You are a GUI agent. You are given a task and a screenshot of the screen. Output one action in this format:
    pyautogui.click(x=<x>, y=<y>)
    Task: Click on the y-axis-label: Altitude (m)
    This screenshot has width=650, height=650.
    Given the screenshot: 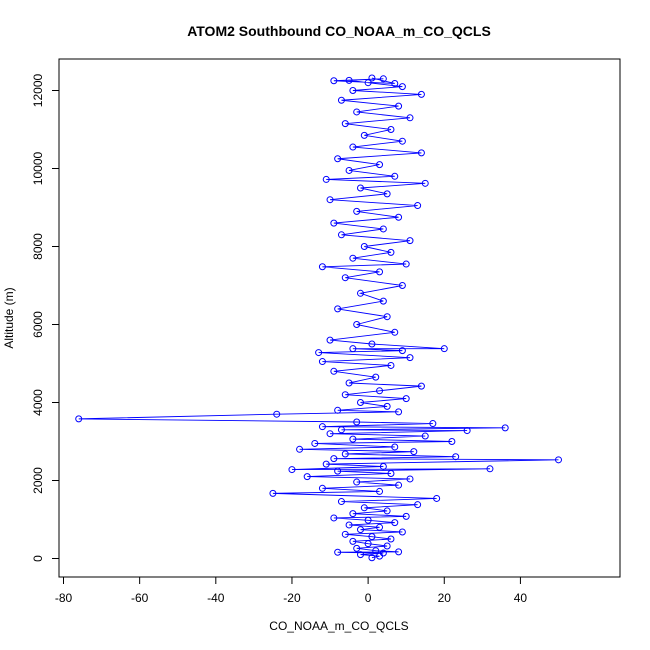 What is the action you would take?
    pyautogui.click(x=9, y=317)
    